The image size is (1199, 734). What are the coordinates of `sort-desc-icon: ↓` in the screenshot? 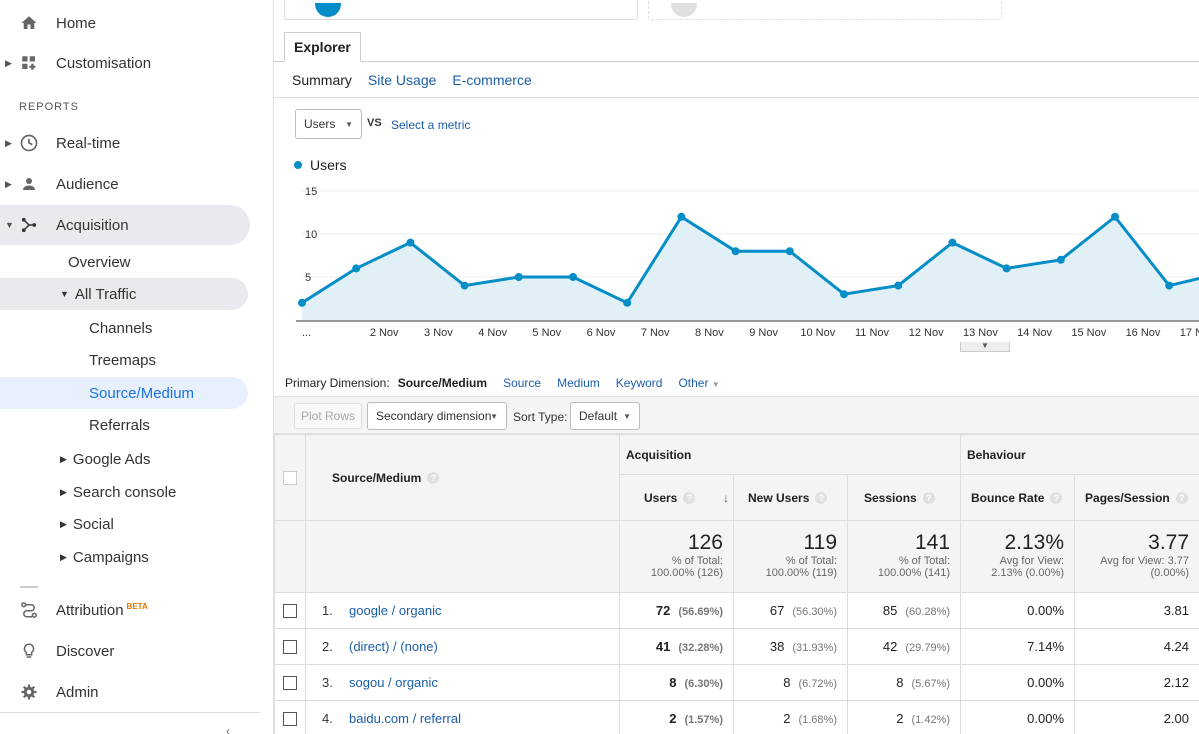 It's located at (726, 497).